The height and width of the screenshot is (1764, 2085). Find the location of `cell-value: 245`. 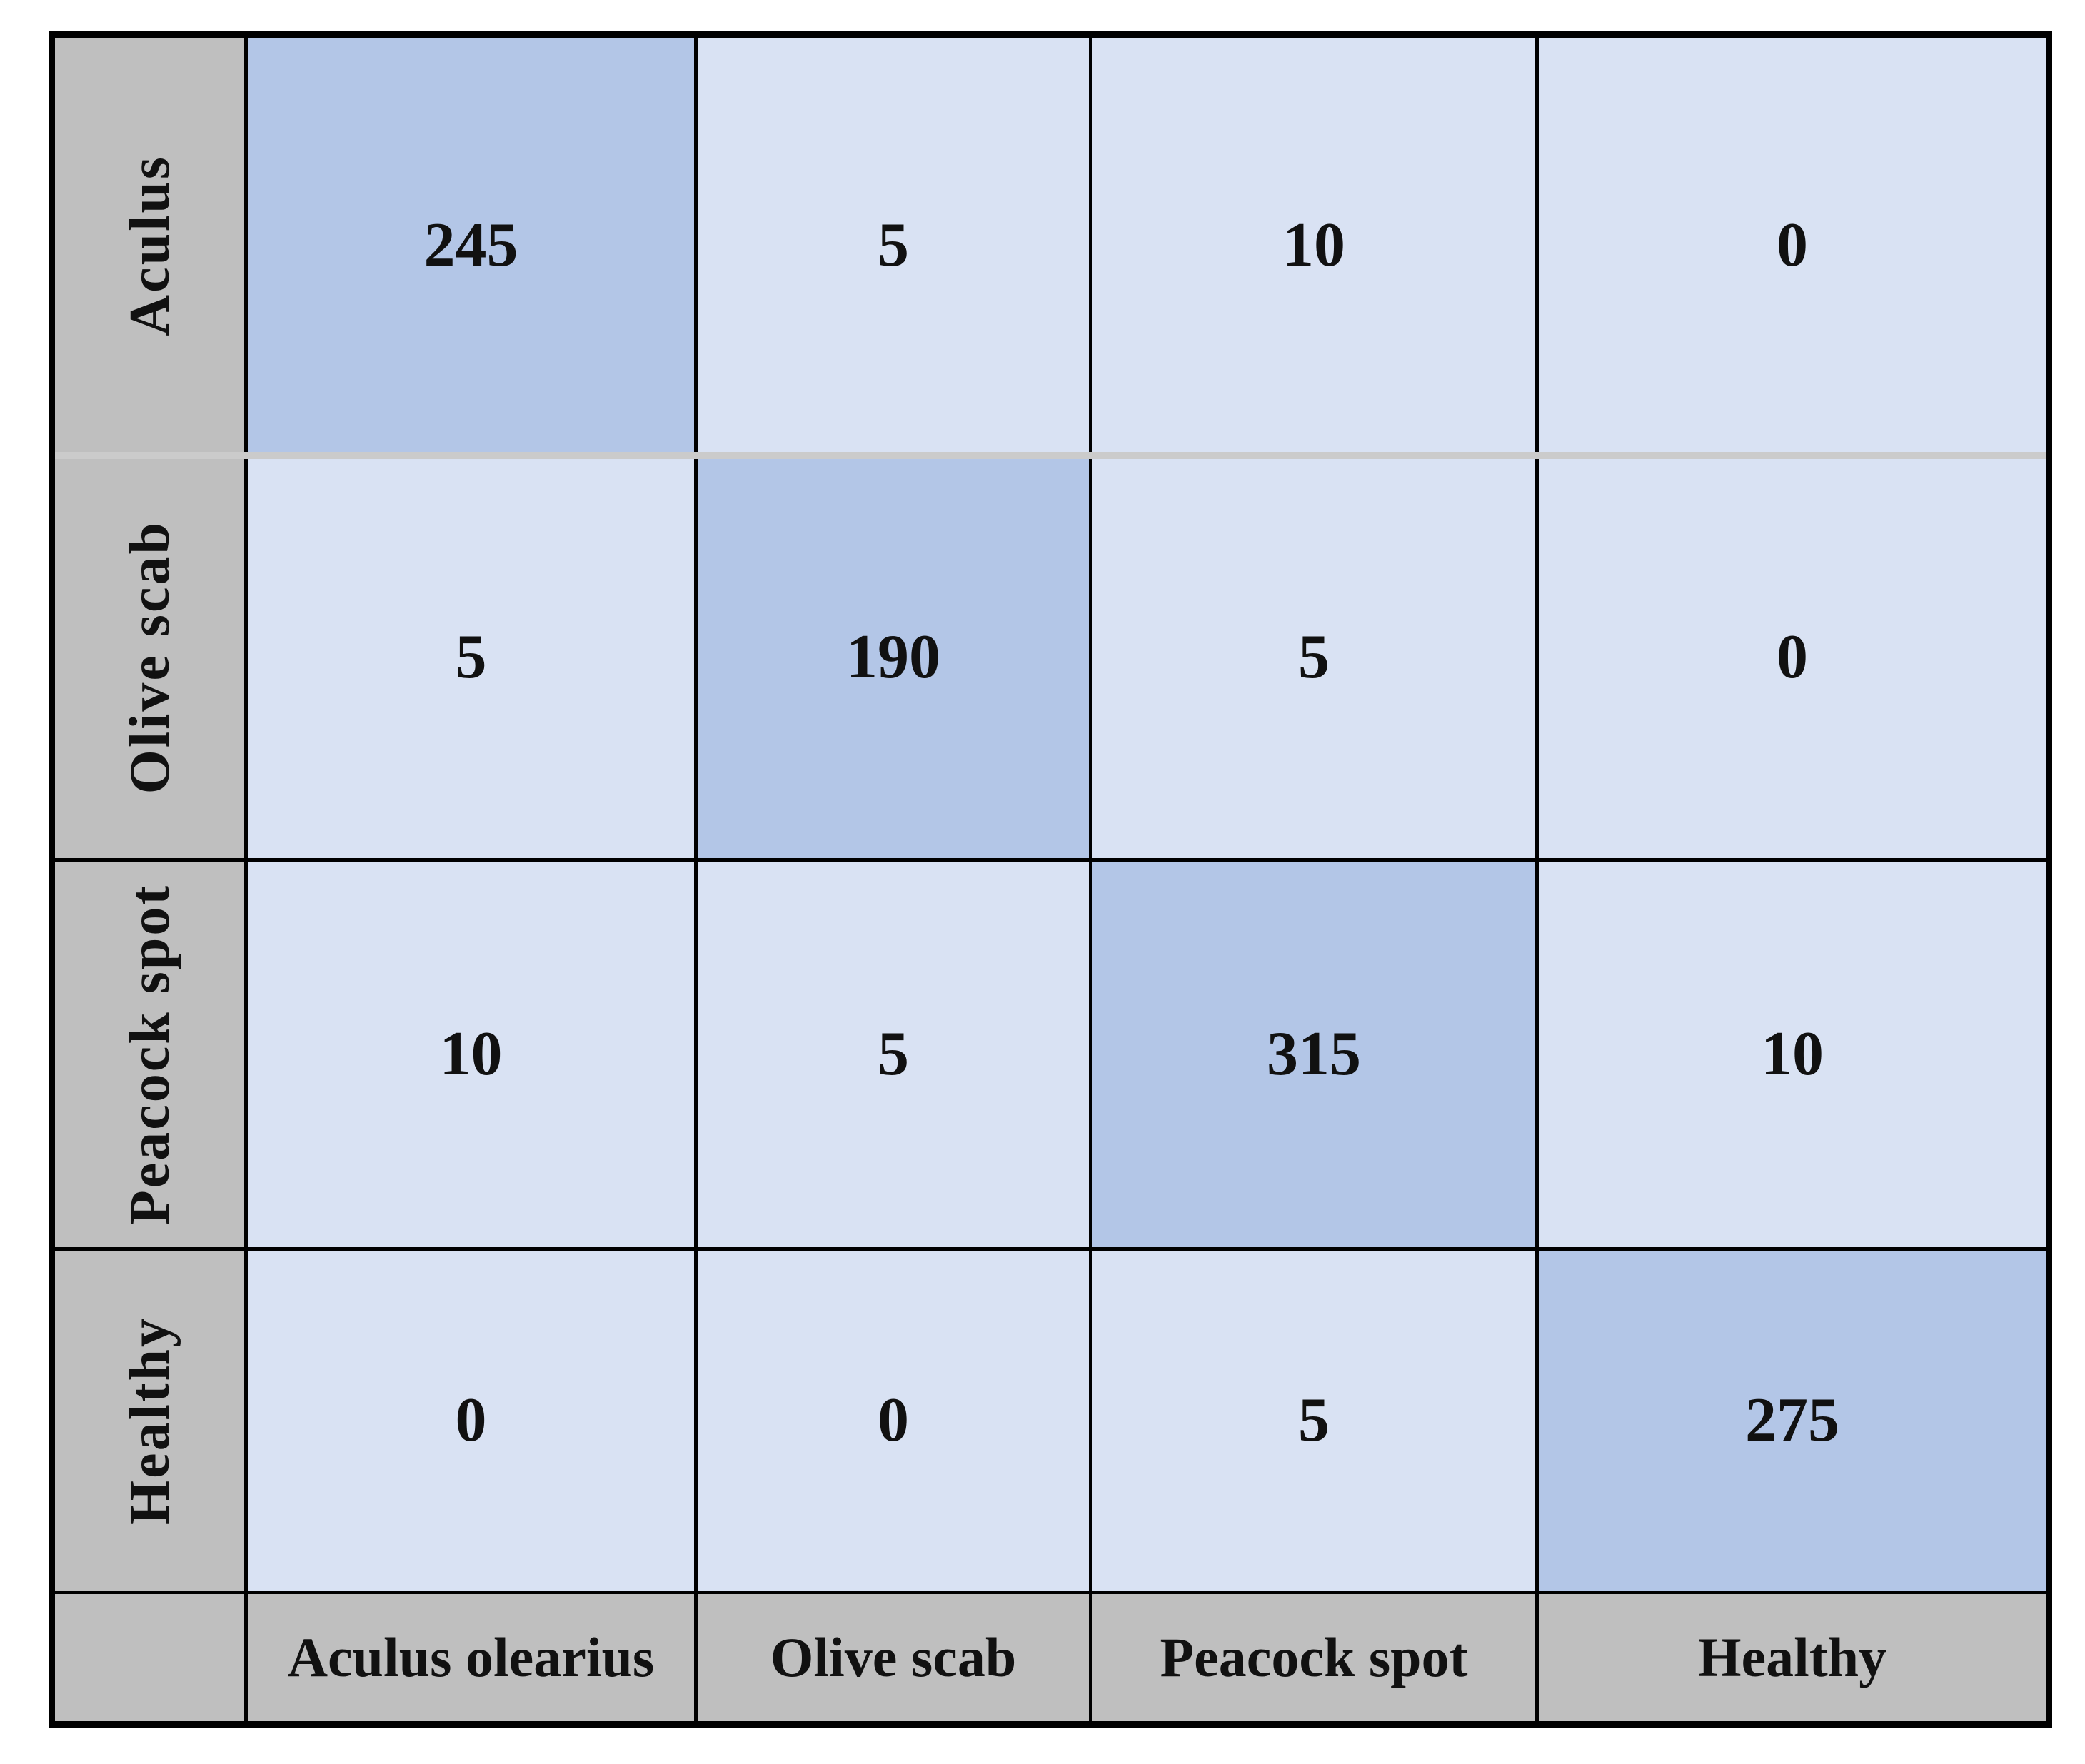

cell-value: 245 is located at coordinates (470, 245).